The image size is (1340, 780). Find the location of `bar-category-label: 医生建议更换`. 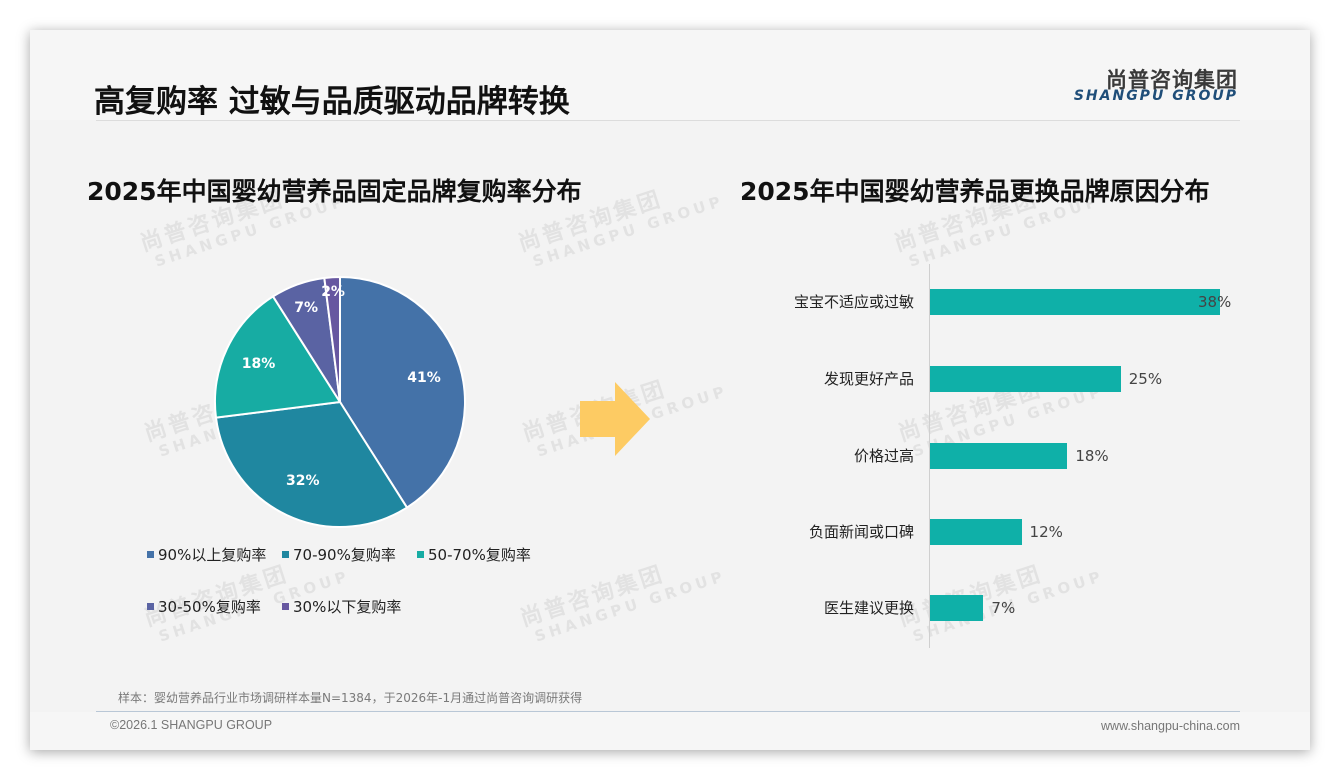

bar-category-label: 医生建议更换 is located at coordinates (868, 608).